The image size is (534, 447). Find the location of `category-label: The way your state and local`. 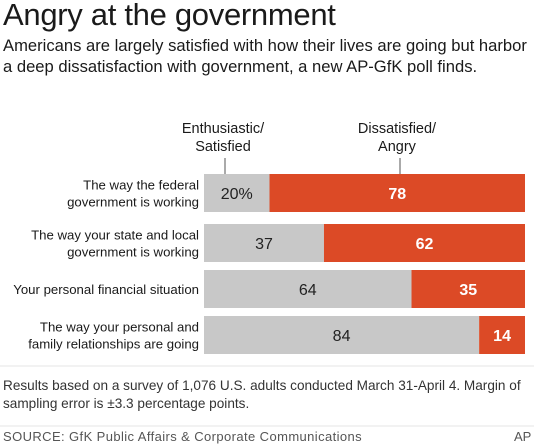

category-label: The way your state and local is located at coordinates (115, 235).